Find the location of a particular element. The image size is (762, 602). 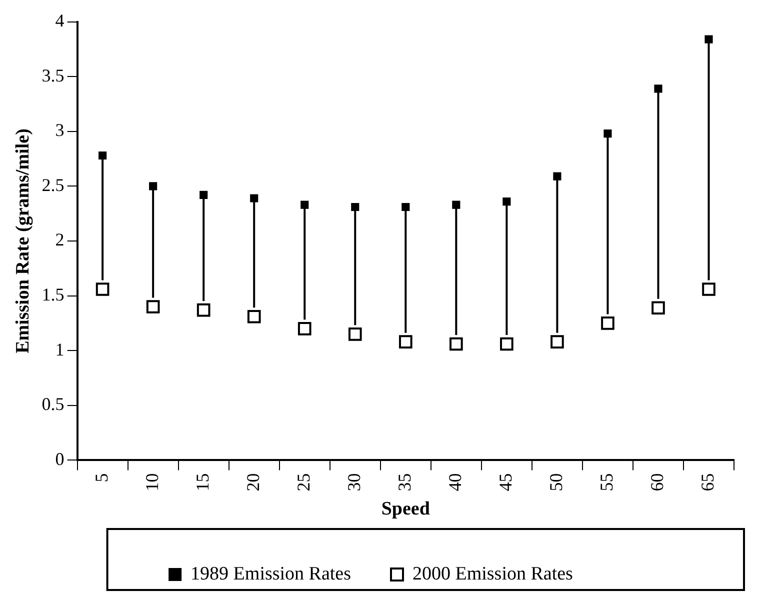

x-tick-label: 25 is located at coordinates (303, 482).